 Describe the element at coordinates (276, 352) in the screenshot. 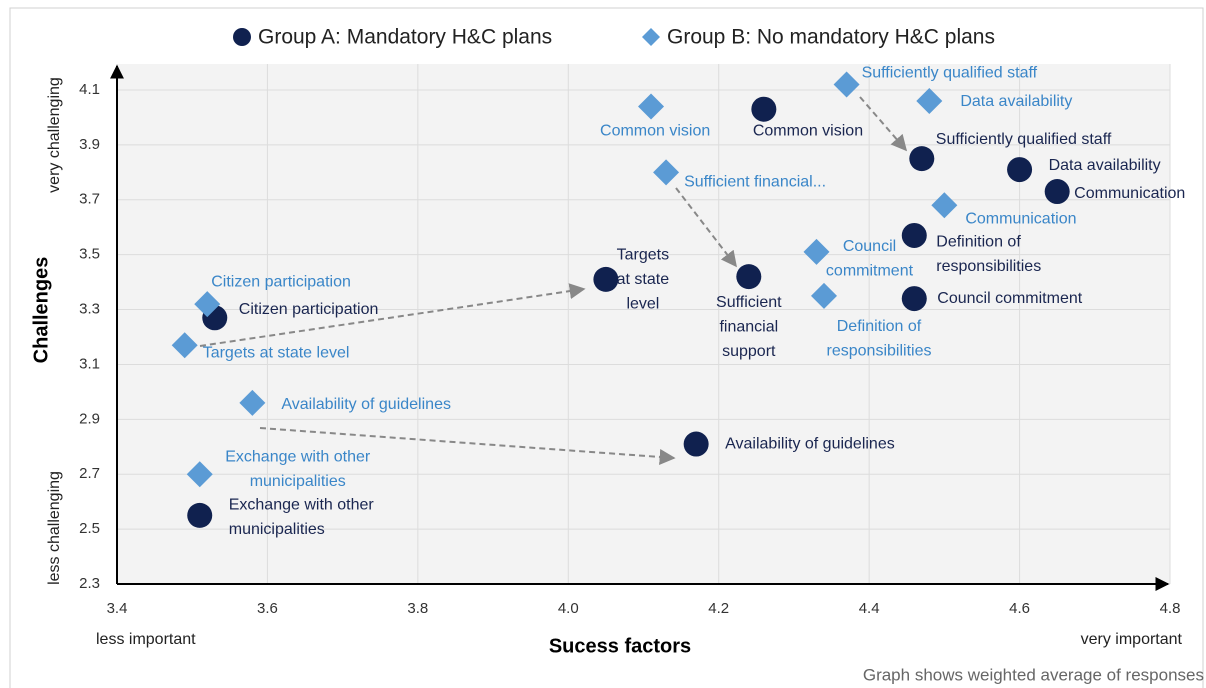

I see `point-label: Targets at state level` at that location.